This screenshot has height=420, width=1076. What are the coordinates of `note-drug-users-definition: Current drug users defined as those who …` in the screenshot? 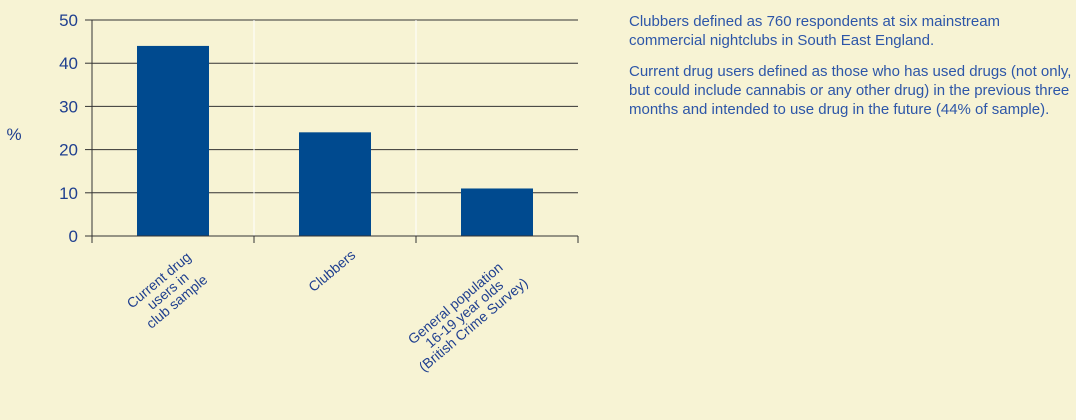 It's located at (850, 90).